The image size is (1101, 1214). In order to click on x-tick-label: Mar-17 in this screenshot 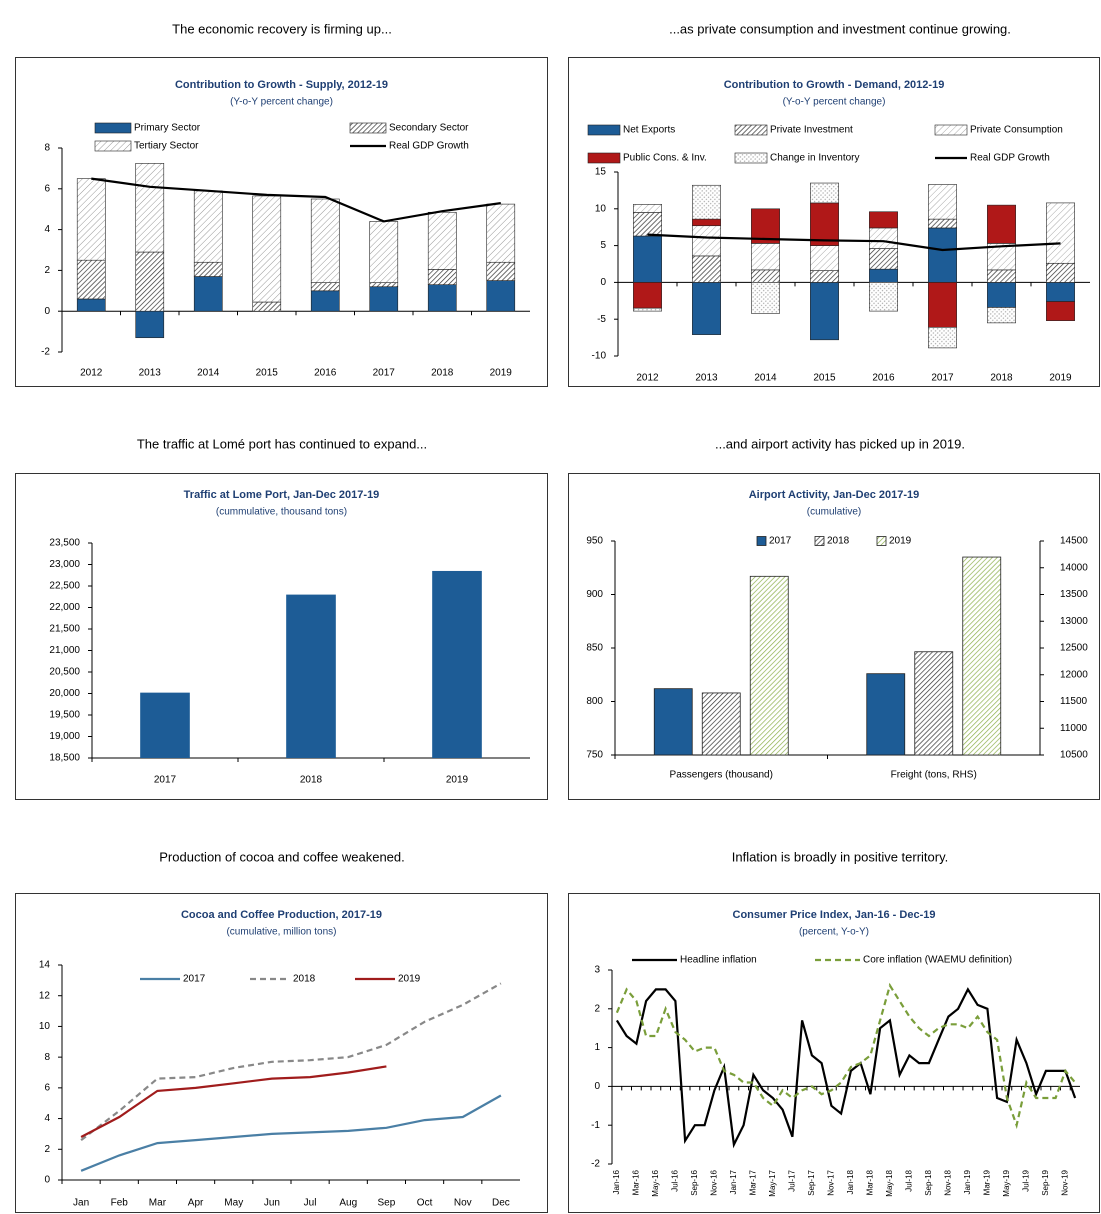, I will do `click(752, 1182)`.